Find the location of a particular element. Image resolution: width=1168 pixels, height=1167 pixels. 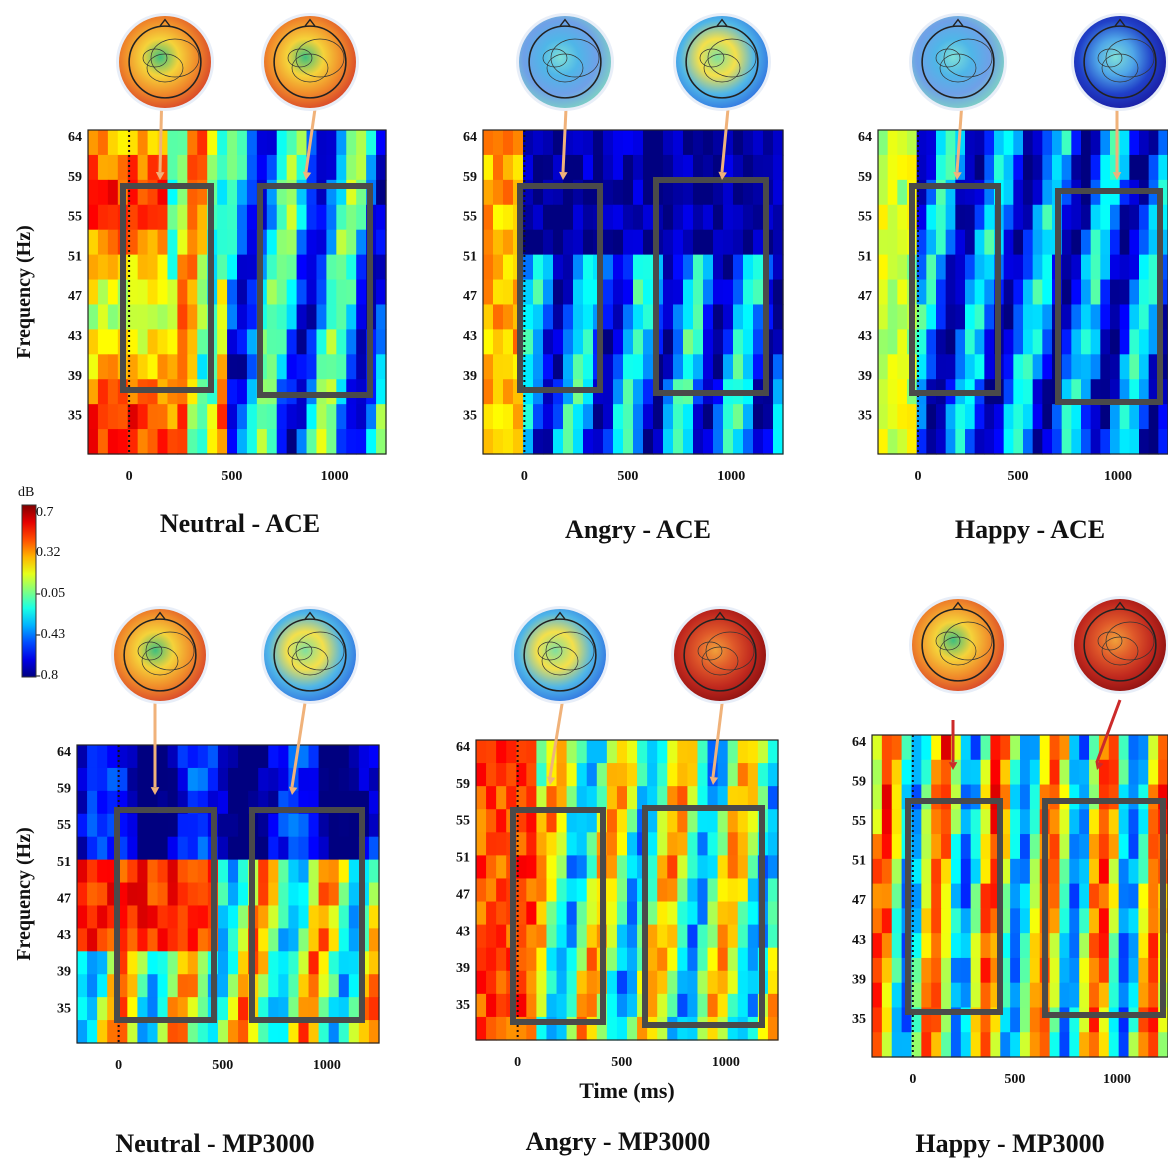

x-tick-label: 0 is located at coordinates (918, 476).